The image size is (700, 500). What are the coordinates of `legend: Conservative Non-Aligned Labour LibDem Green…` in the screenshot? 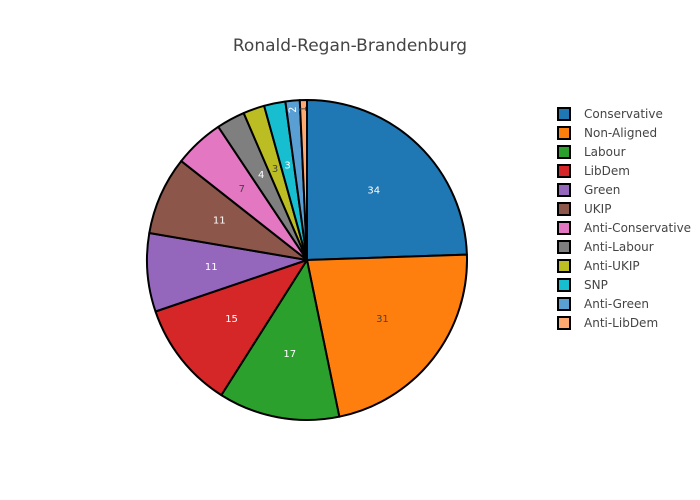 It's located at (624, 218).